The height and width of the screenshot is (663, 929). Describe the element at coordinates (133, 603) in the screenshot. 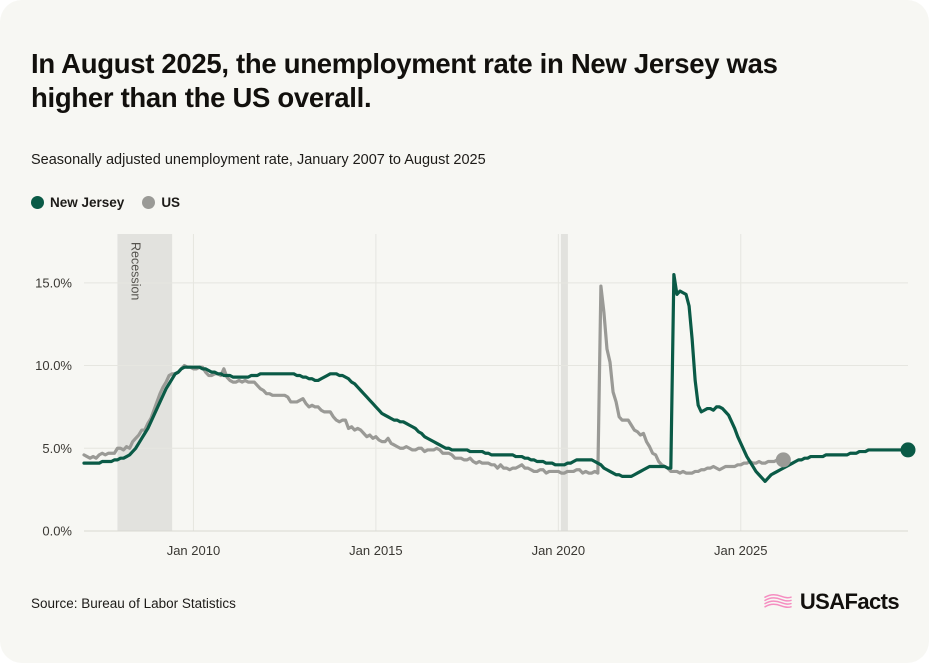

I see `source-note: Source: Bureau of Labor Statistics` at that location.